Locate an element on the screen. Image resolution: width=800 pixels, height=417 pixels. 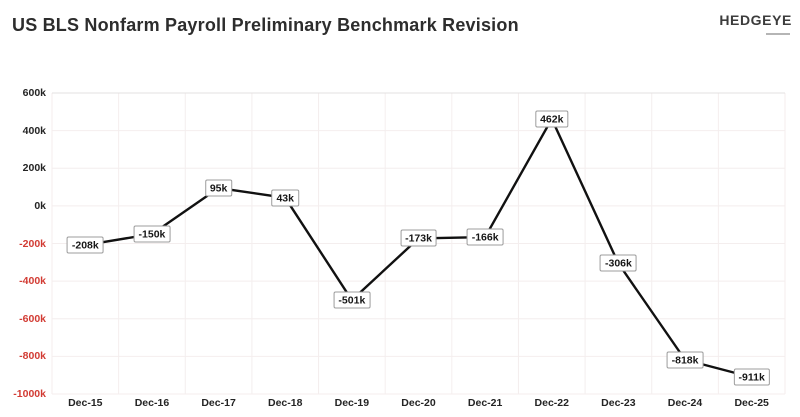
x-axis-tick-label: Dec-21 is located at coordinates (485, 403).